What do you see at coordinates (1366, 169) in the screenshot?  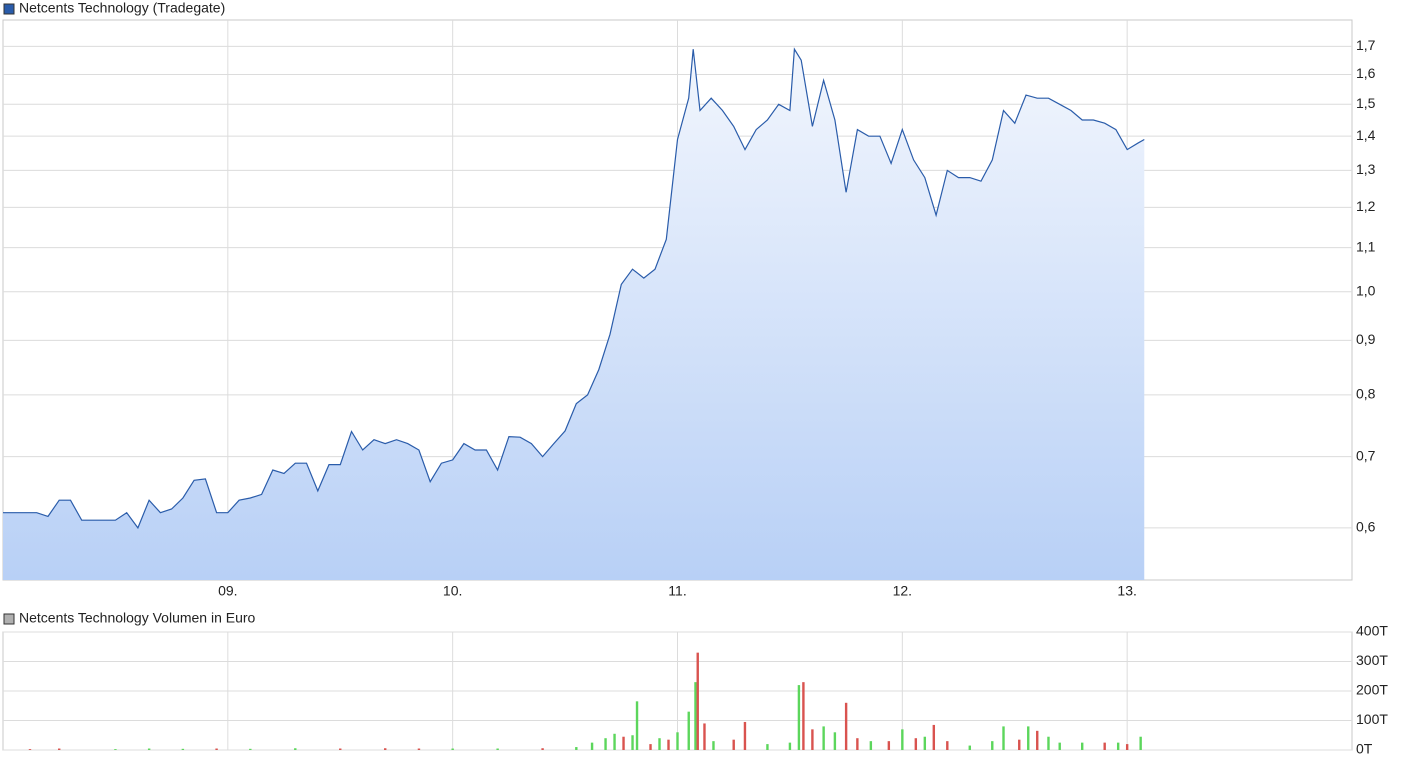 I see `y-tick-label: 1,3` at bounding box center [1366, 169].